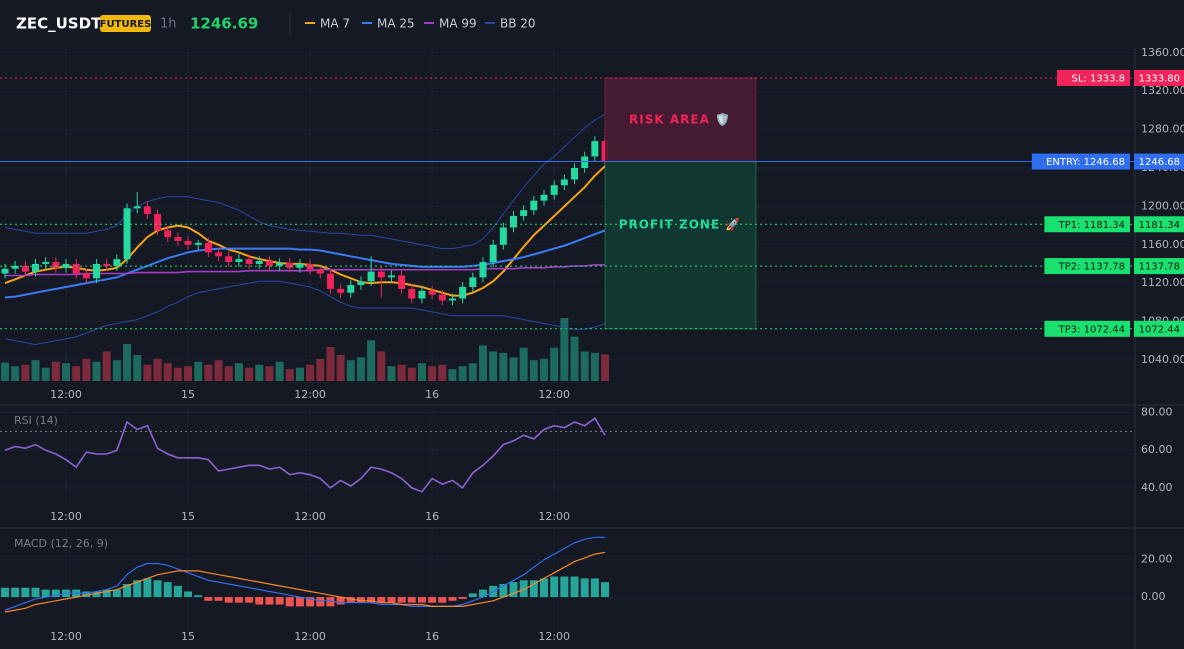 The width and height of the screenshot is (1184, 649). I want to click on legend-label: MA 99, so click(458, 24).